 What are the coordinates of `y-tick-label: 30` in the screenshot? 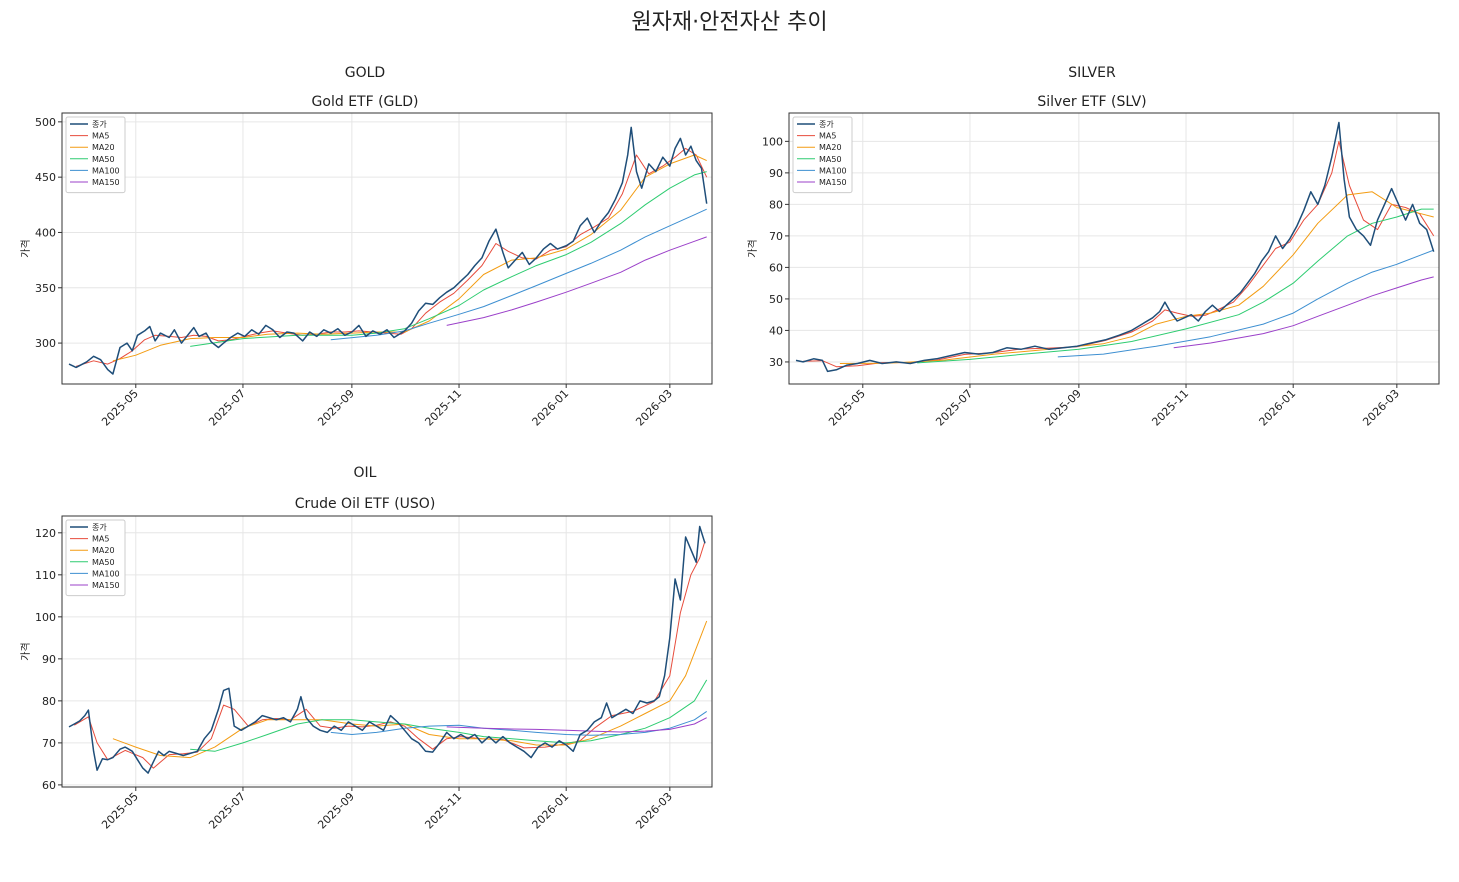 It's located at (776, 362).